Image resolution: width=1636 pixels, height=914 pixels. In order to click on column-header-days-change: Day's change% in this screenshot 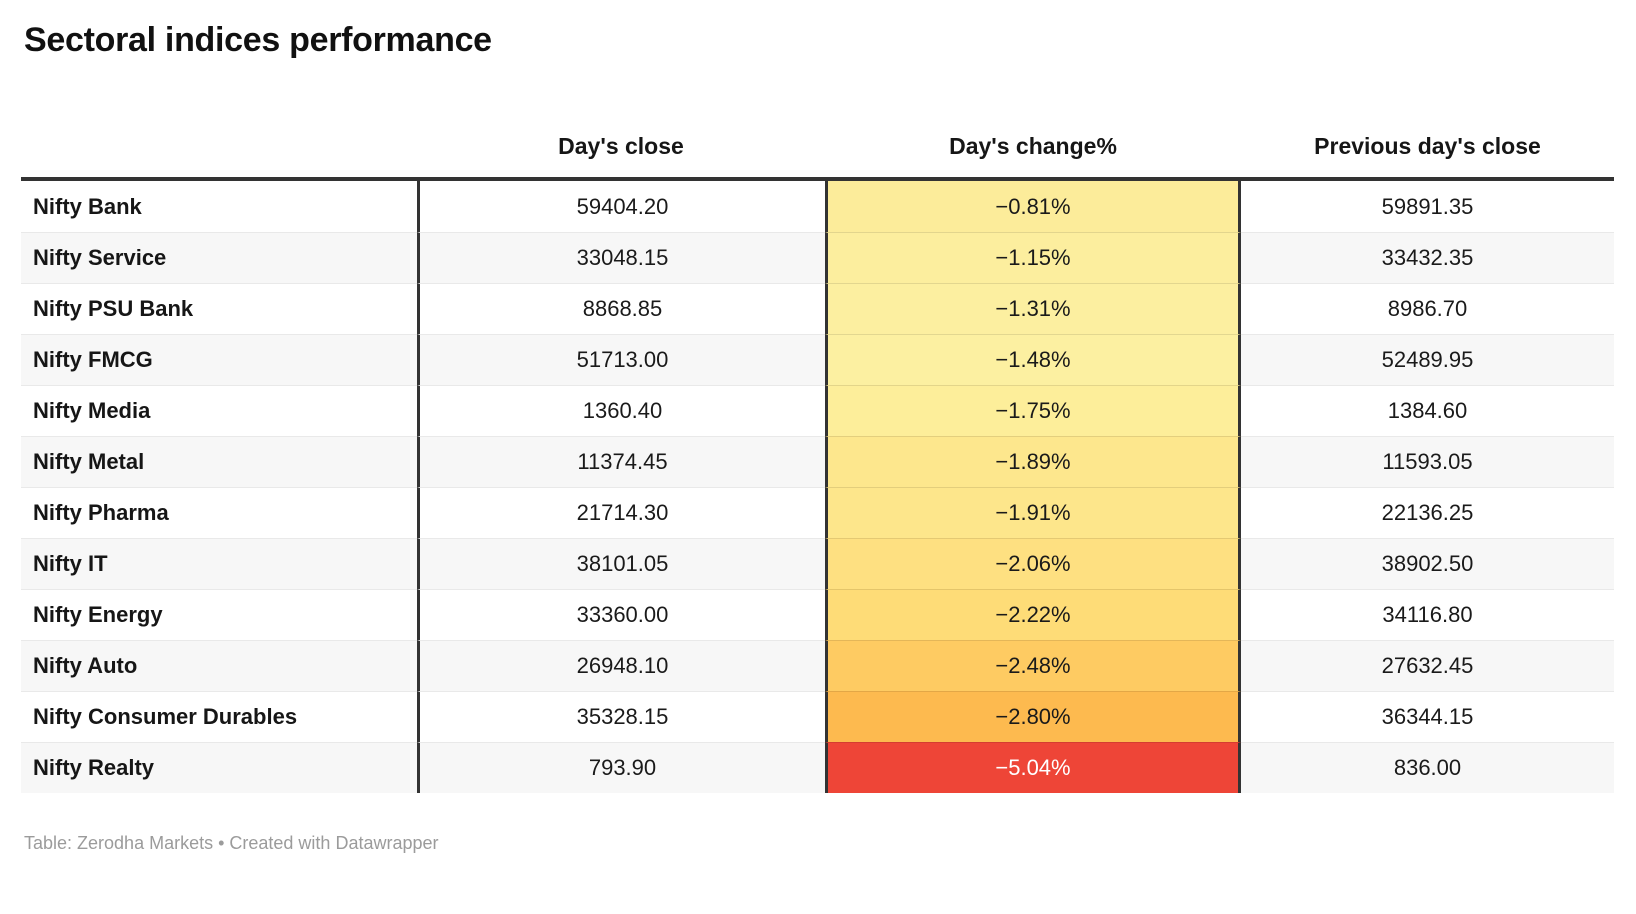, I will do `click(1033, 146)`.